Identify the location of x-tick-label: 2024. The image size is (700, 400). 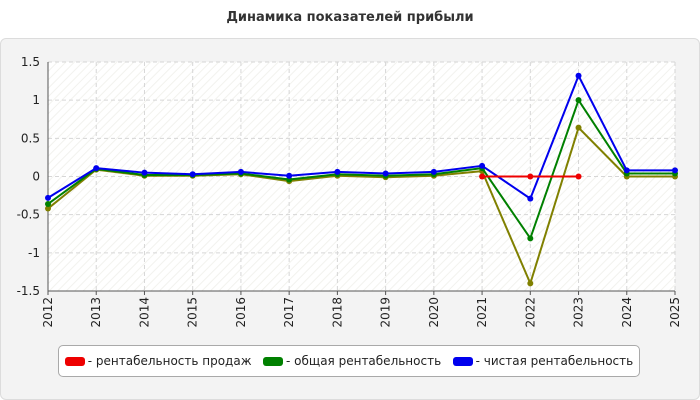
(627, 312).